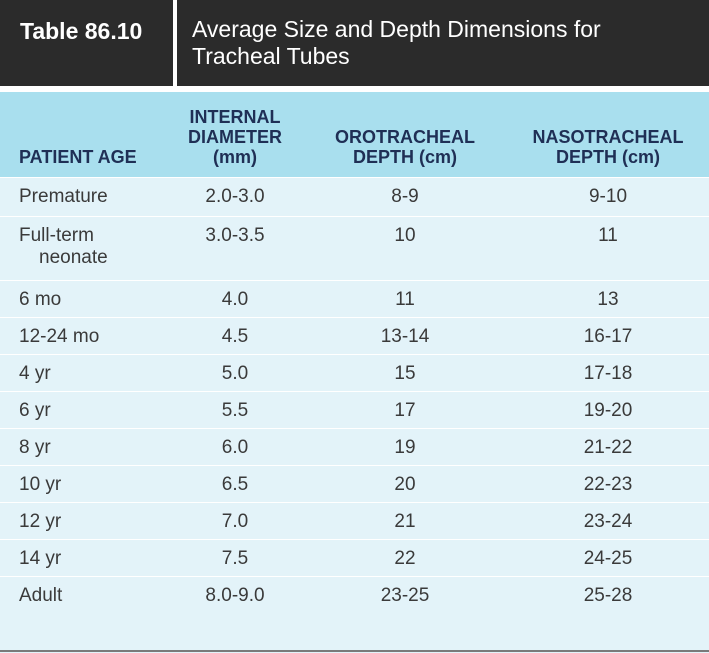 This screenshot has width=709, height=653. Describe the element at coordinates (405, 484) in the screenshot. I see `cell-orotracheal: 20` at that location.